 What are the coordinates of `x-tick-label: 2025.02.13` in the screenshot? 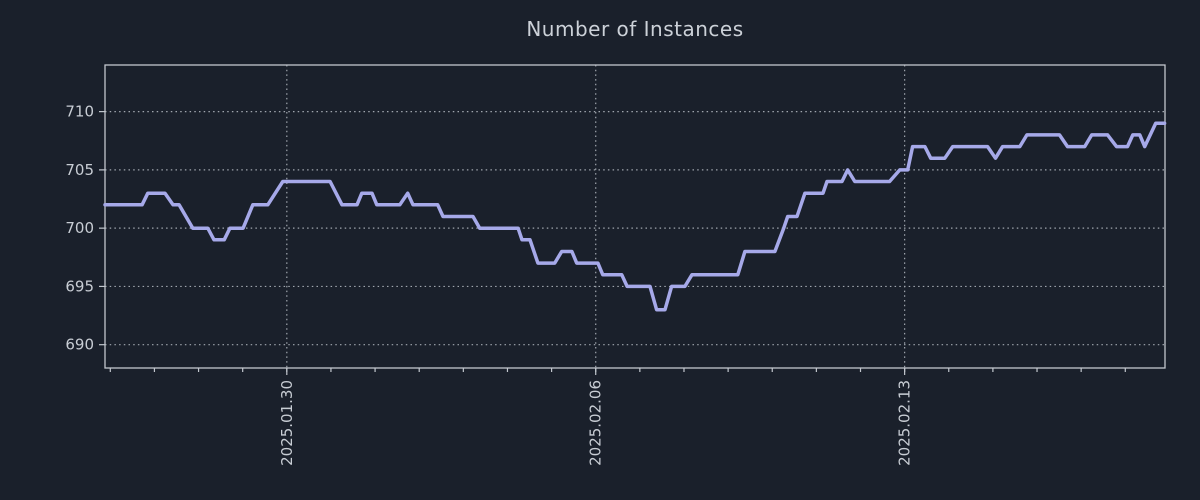 It's located at (905, 423).